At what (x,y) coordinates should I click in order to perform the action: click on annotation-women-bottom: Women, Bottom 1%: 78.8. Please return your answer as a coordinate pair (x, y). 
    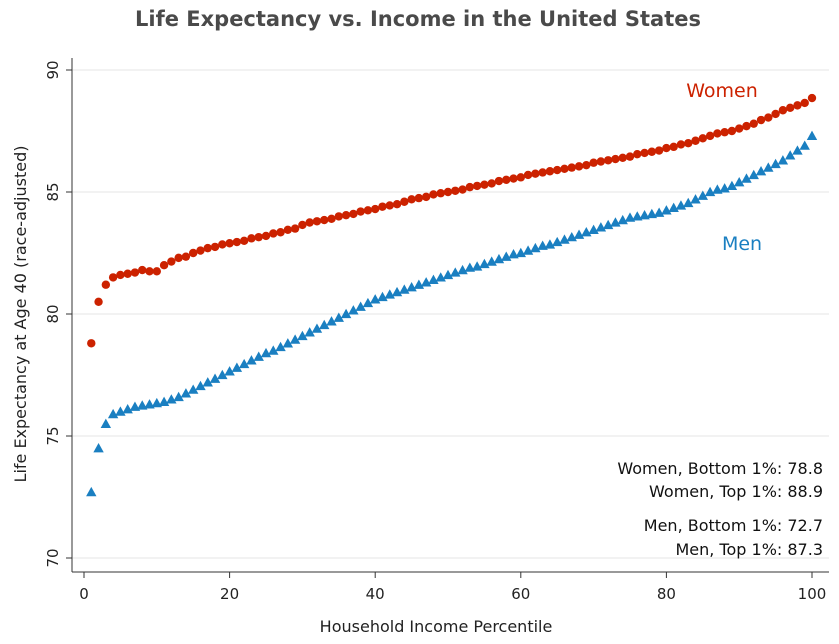
    Looking at the image, I should click on (720, 468).